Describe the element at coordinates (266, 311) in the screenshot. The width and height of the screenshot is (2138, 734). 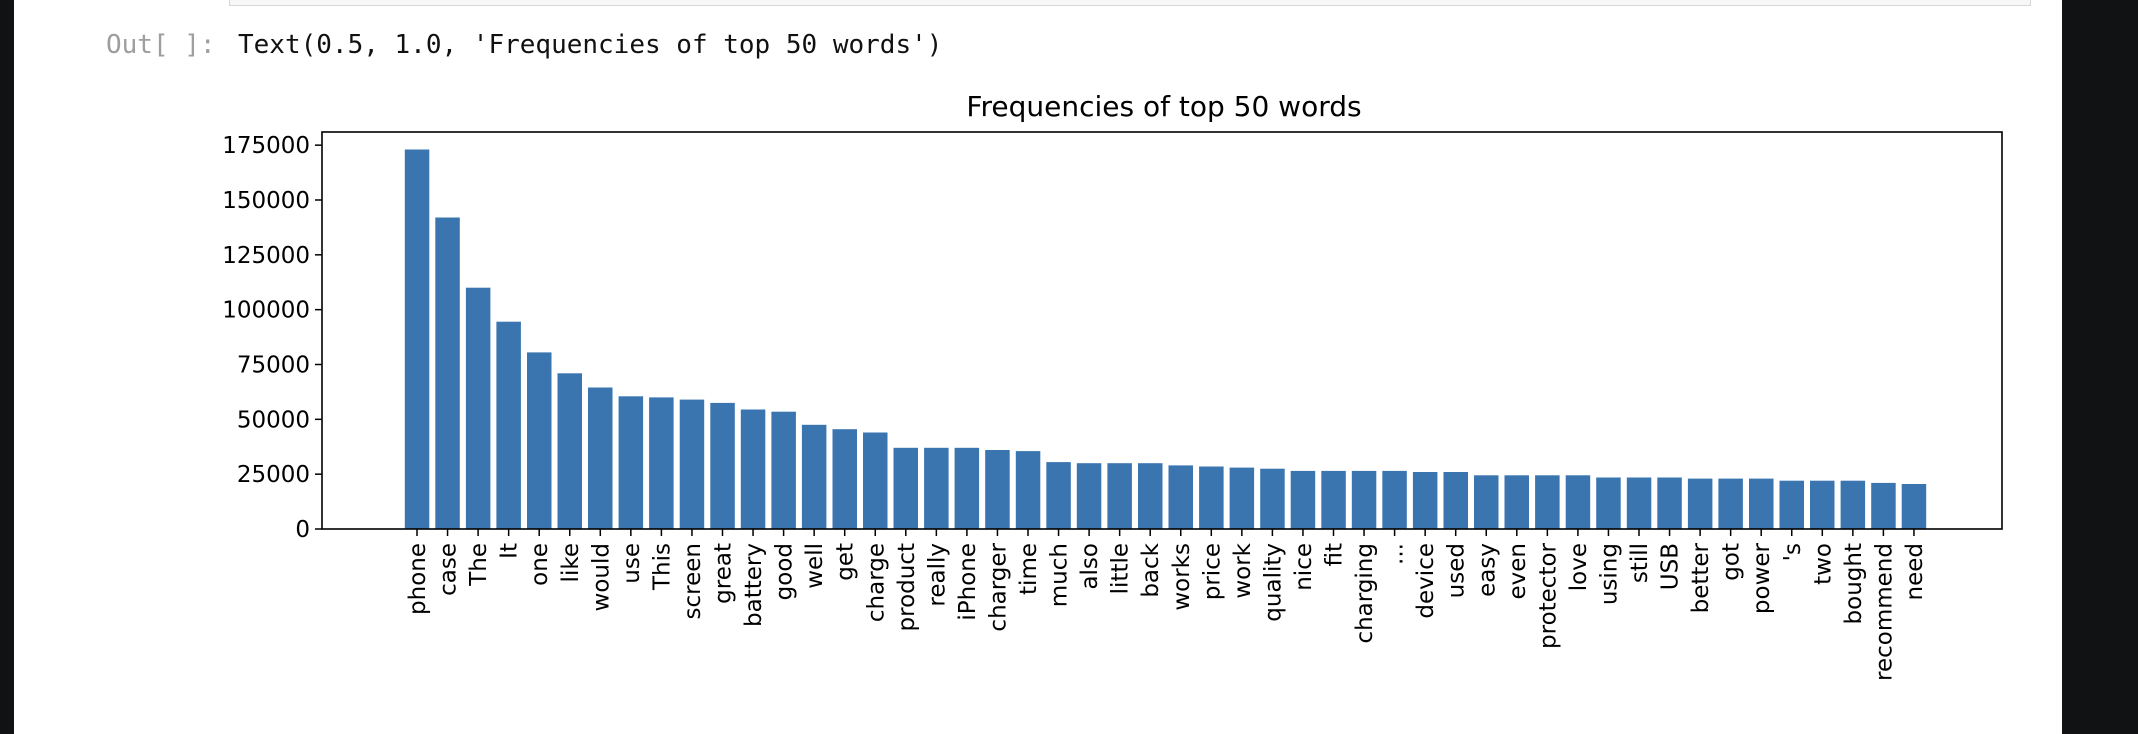
I see `y-tick-label-4: 100000` at that location.